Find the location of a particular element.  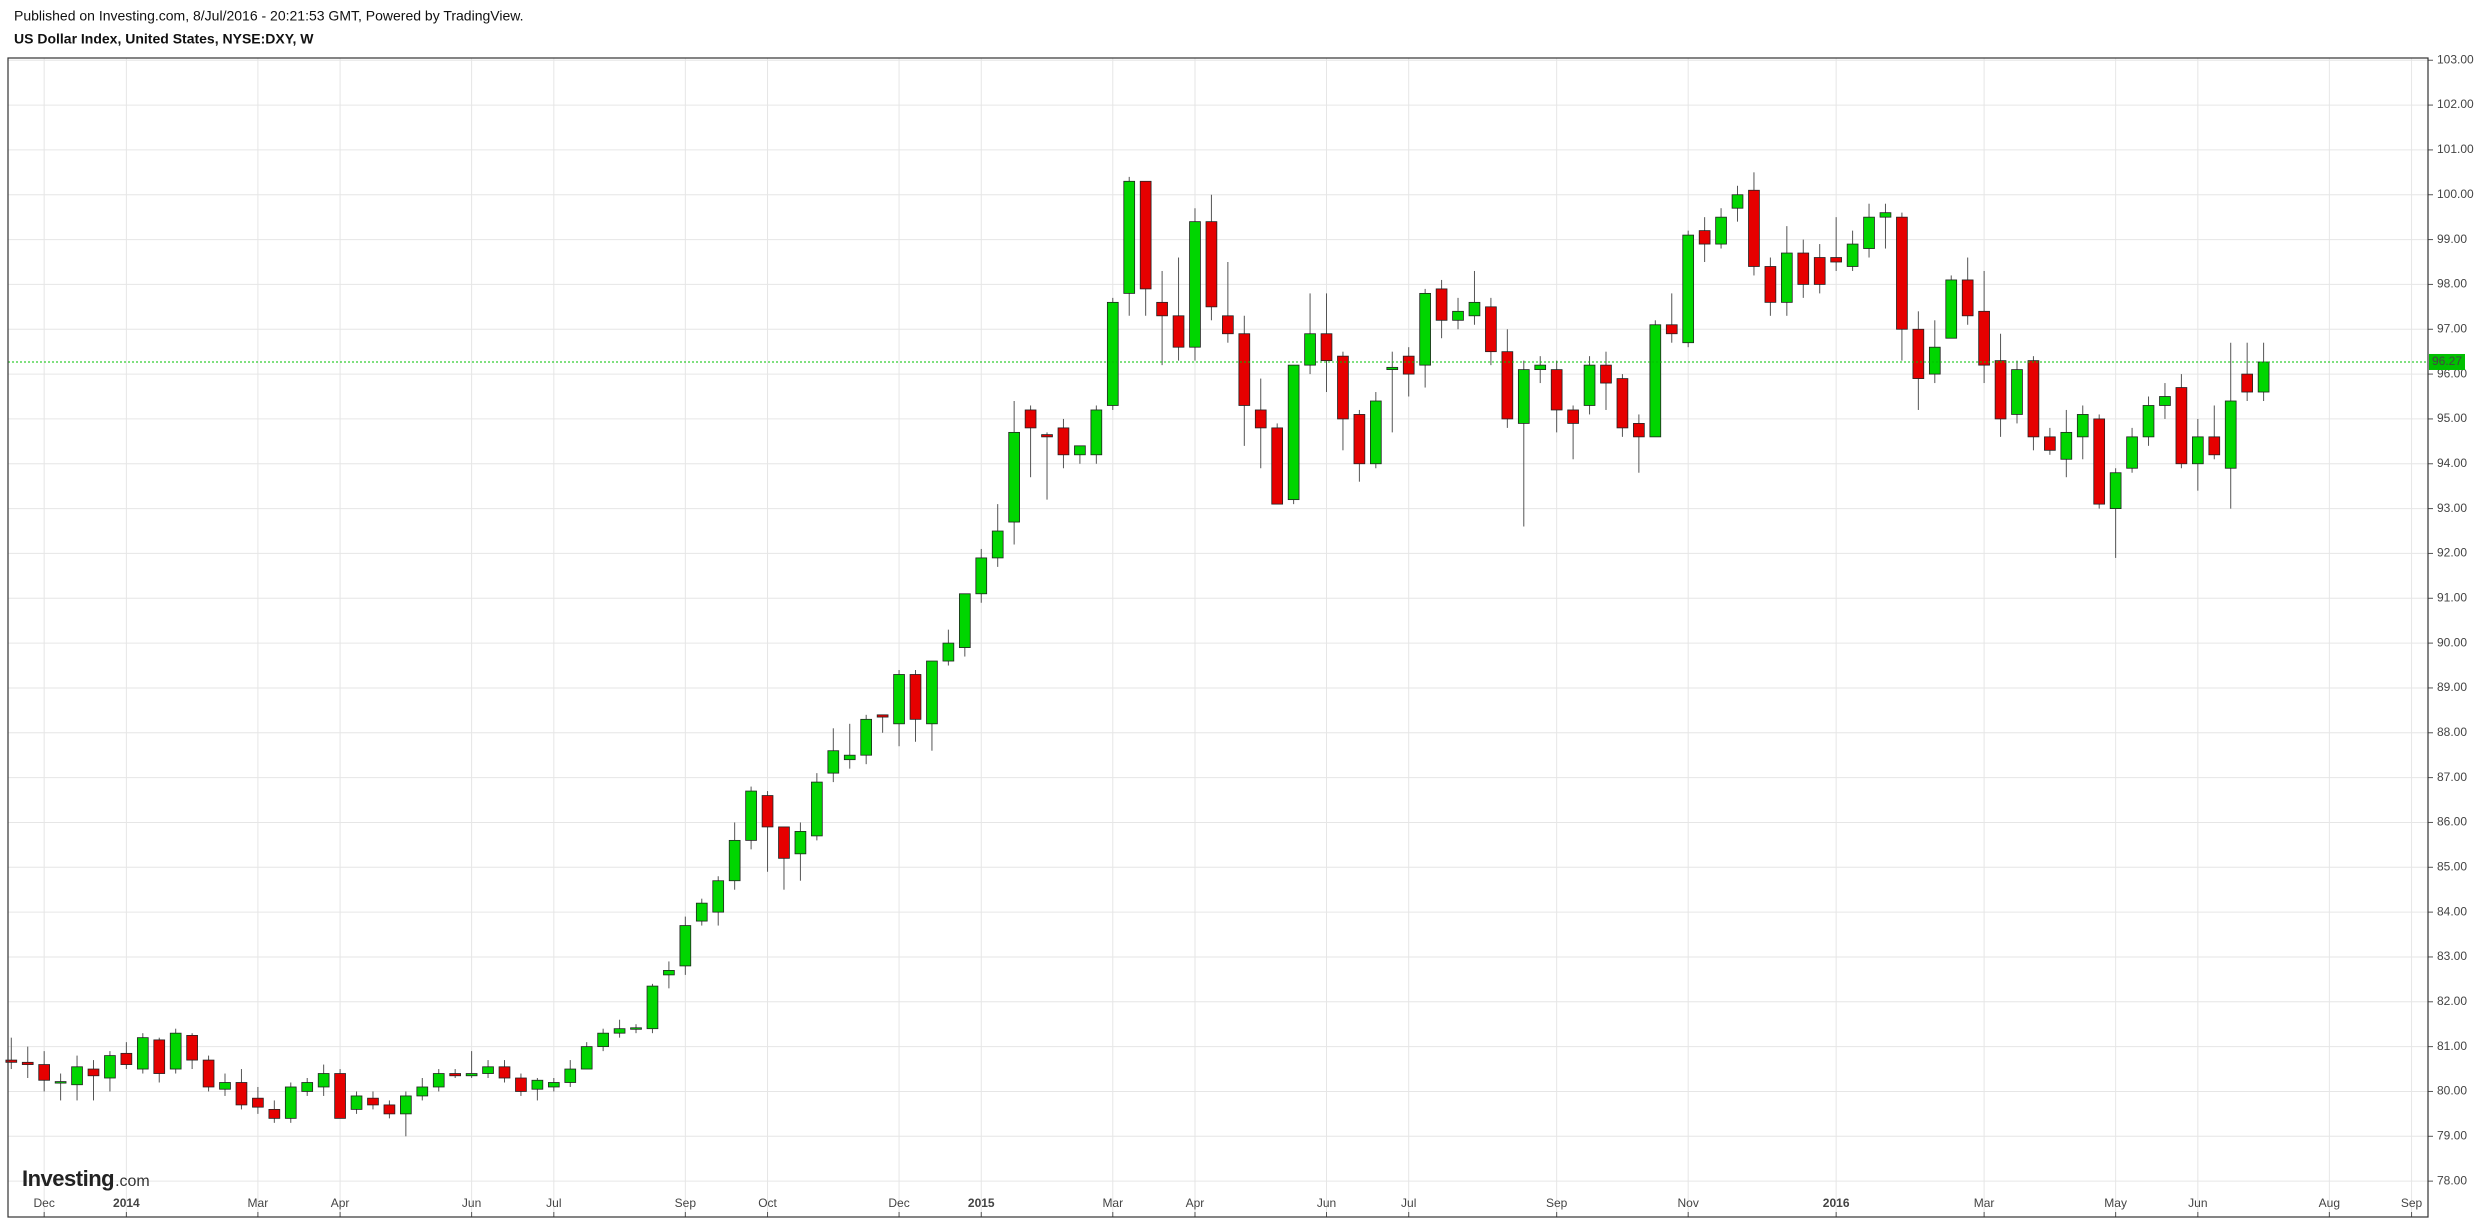

last-price-label: 96.27 is located at coordinates (2447, 361).